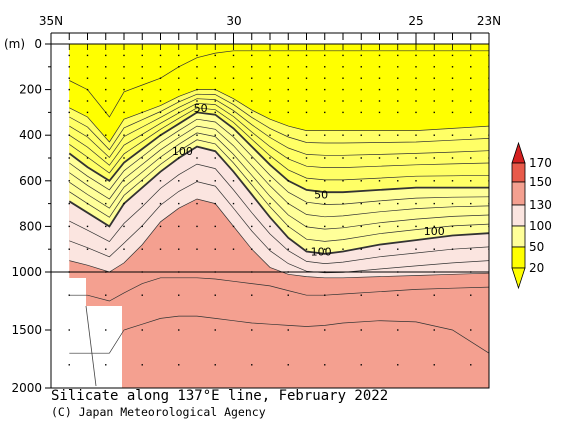  What do you see at coordinates (26, 272) in the screenshot?
I see `y-tick-label: 1000` at bounding box center [26, 272].